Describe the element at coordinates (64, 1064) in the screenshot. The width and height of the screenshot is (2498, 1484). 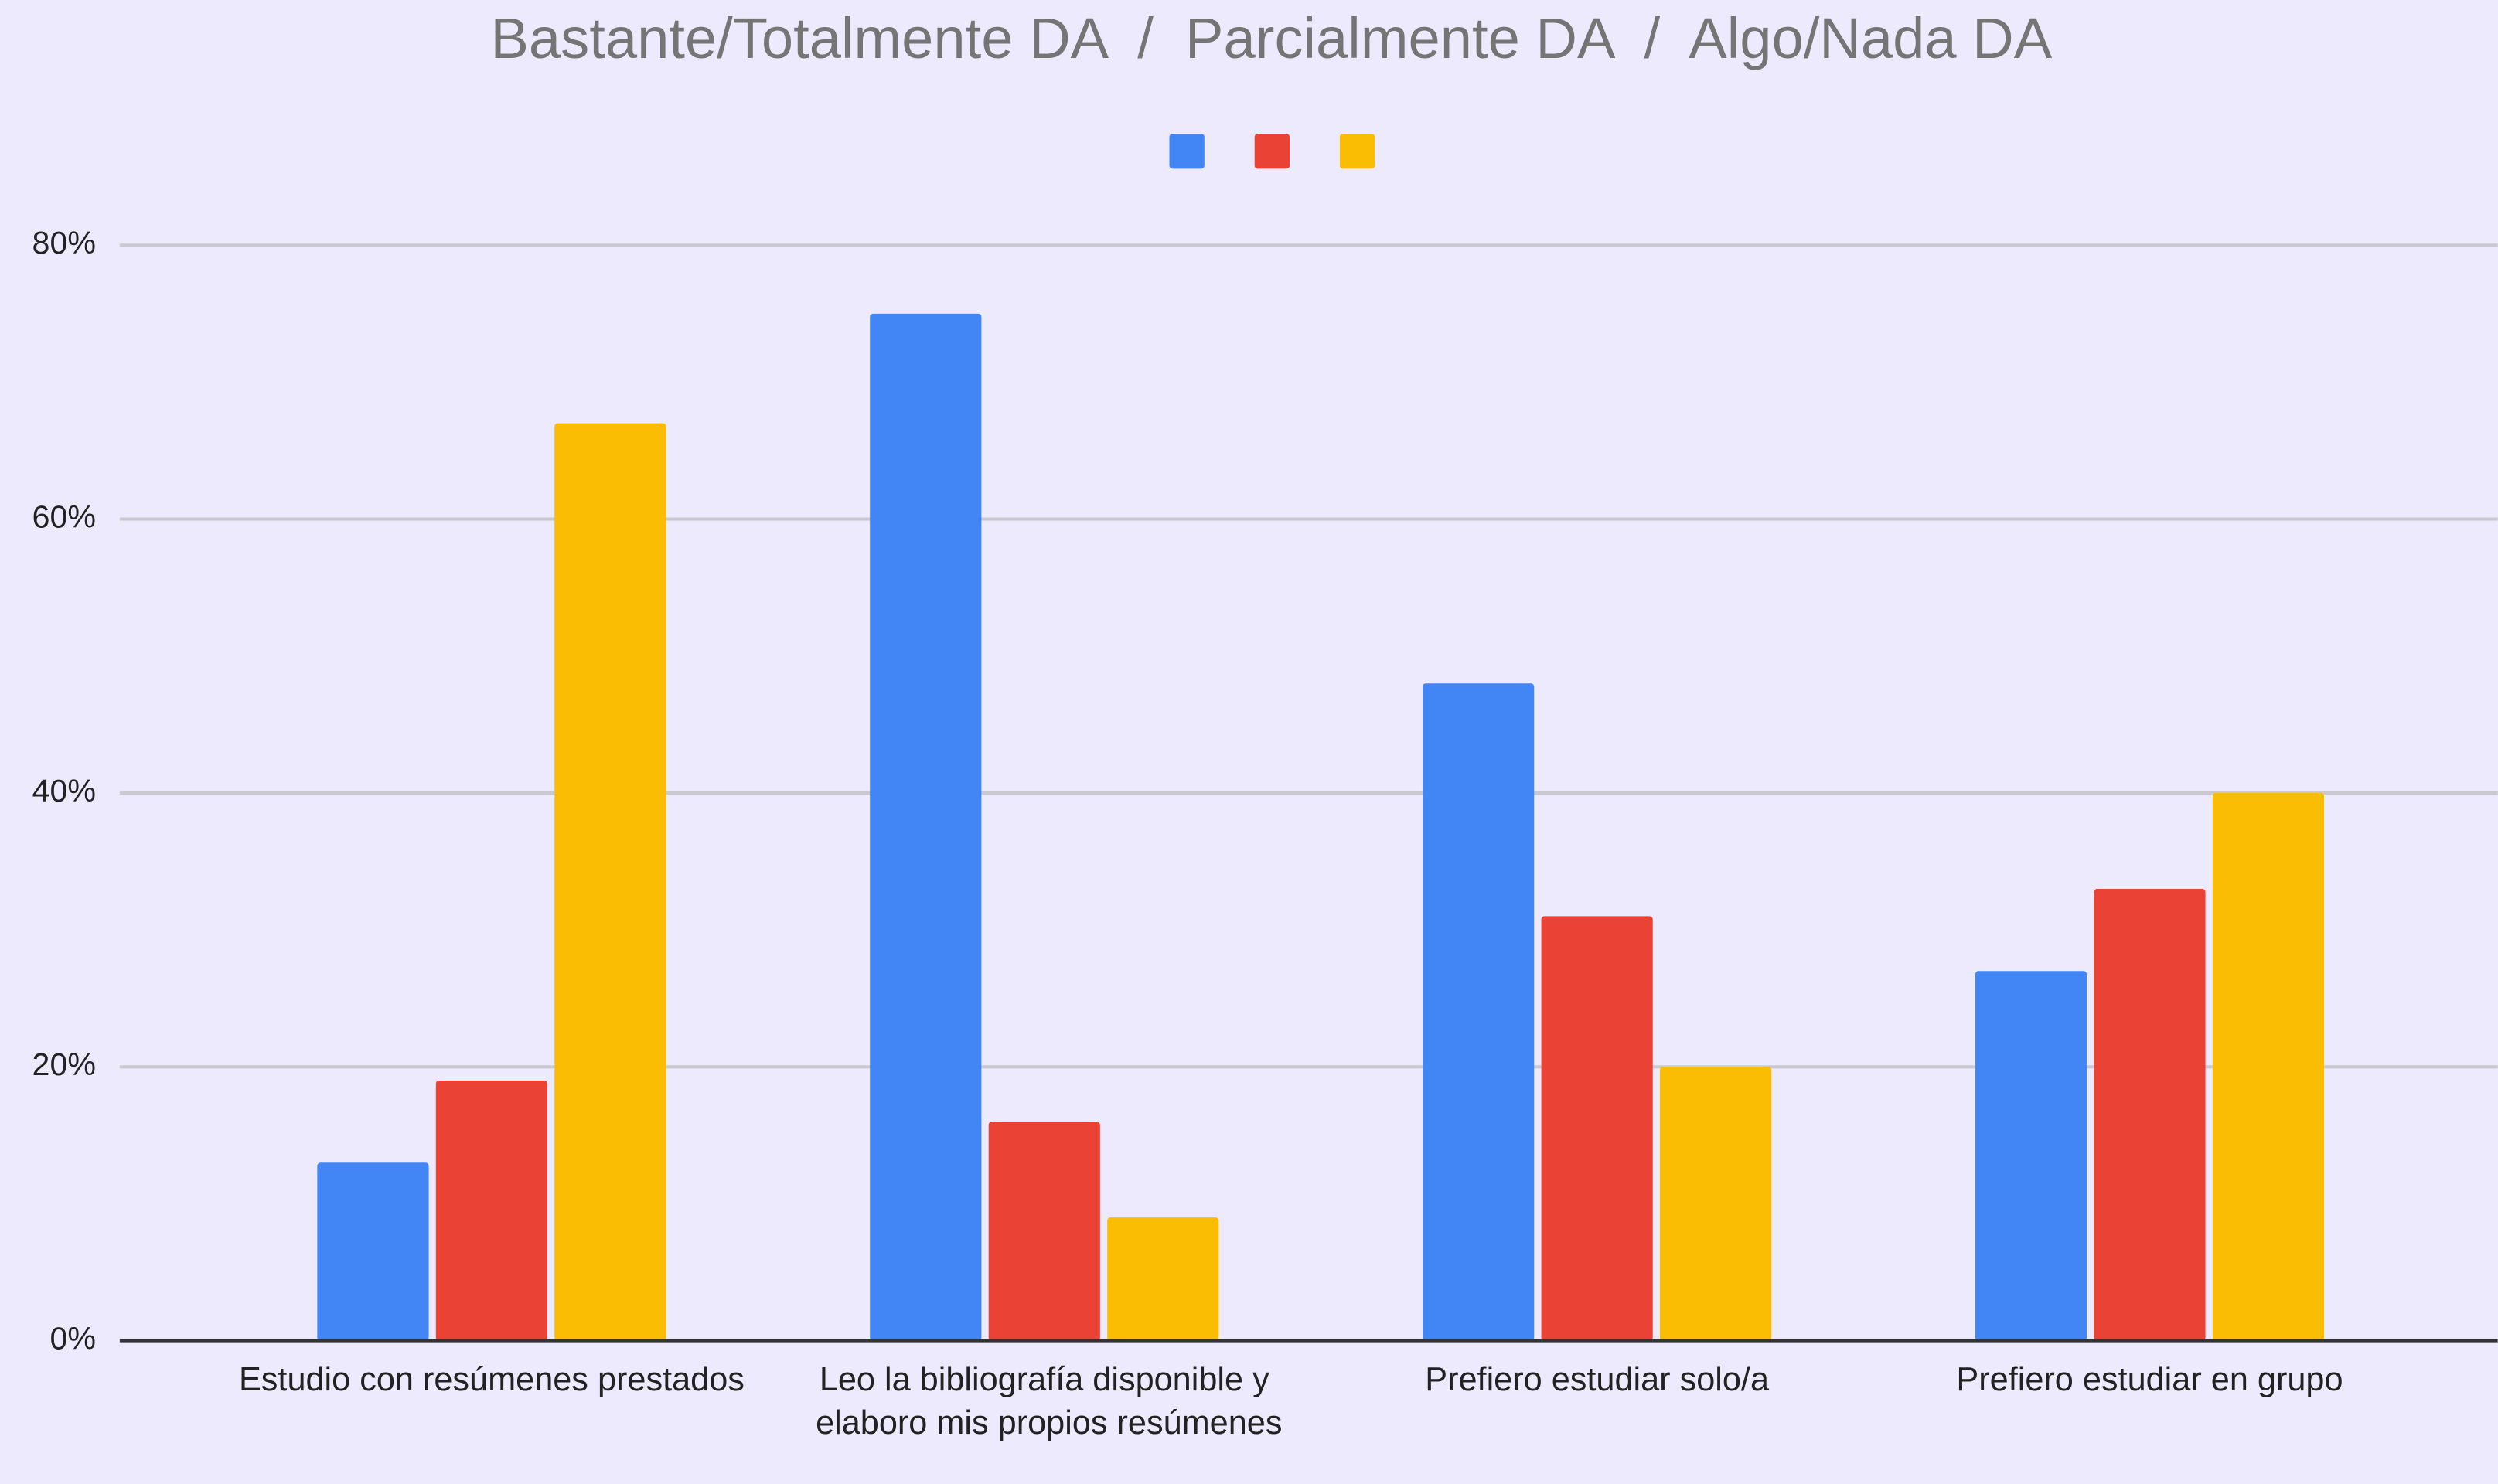
I see `y-tick-label: 20%` at that location.